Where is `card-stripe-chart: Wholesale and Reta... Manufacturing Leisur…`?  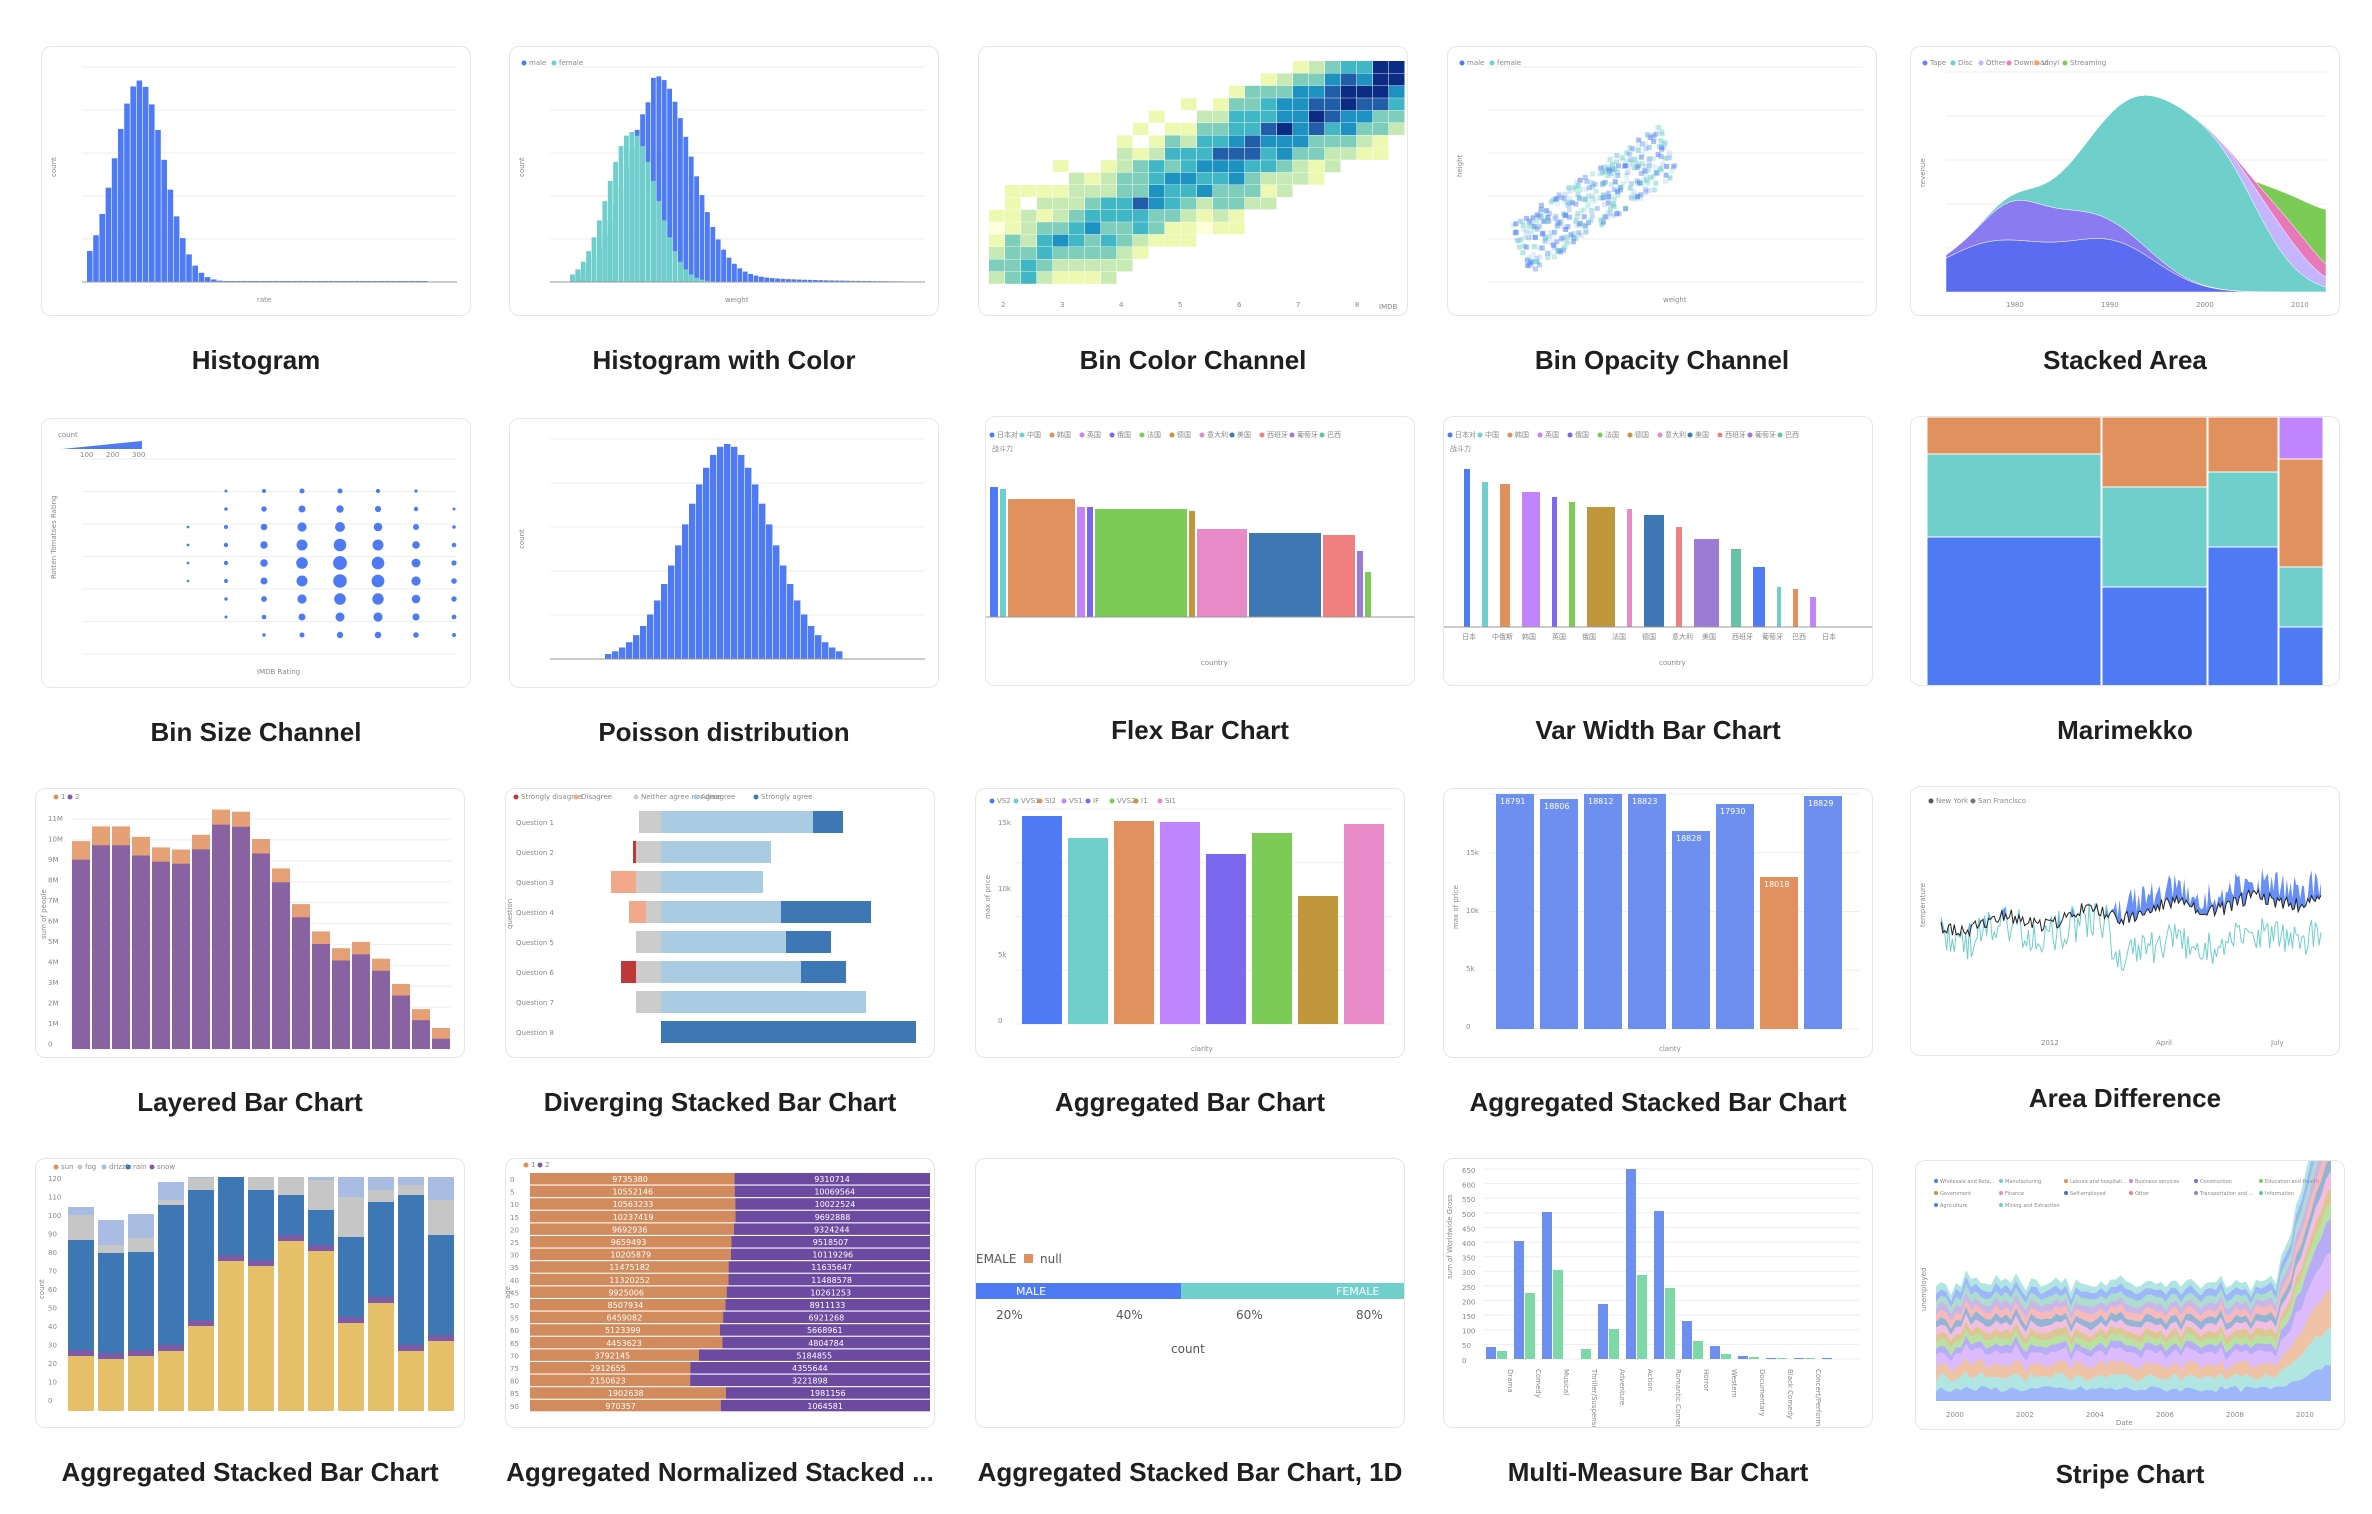 card-stripe-chart: Wholesale and Reta... Manufacturing Leisur… is located at coordinates (2130, 1295).